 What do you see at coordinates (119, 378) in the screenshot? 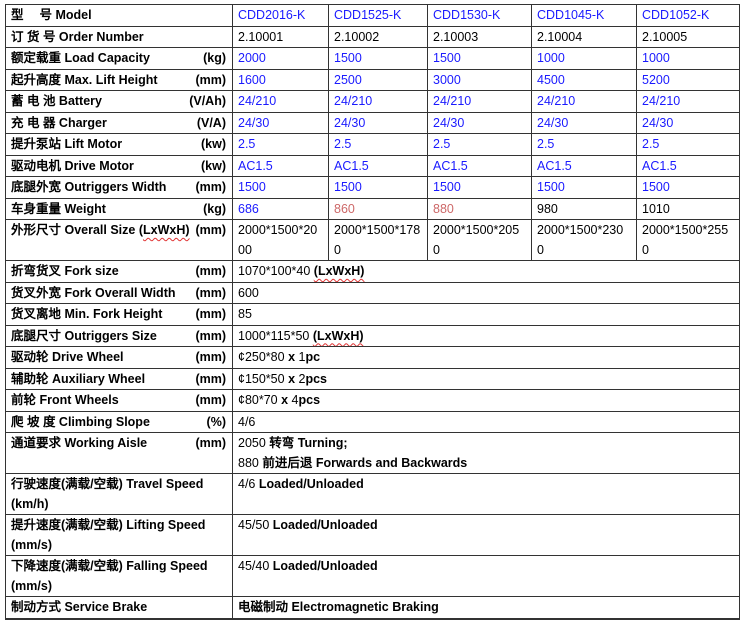
I see `row-label-cell: 辅助轮 Auxiliary Wheel (mm)` at bounding box center [119, 378].